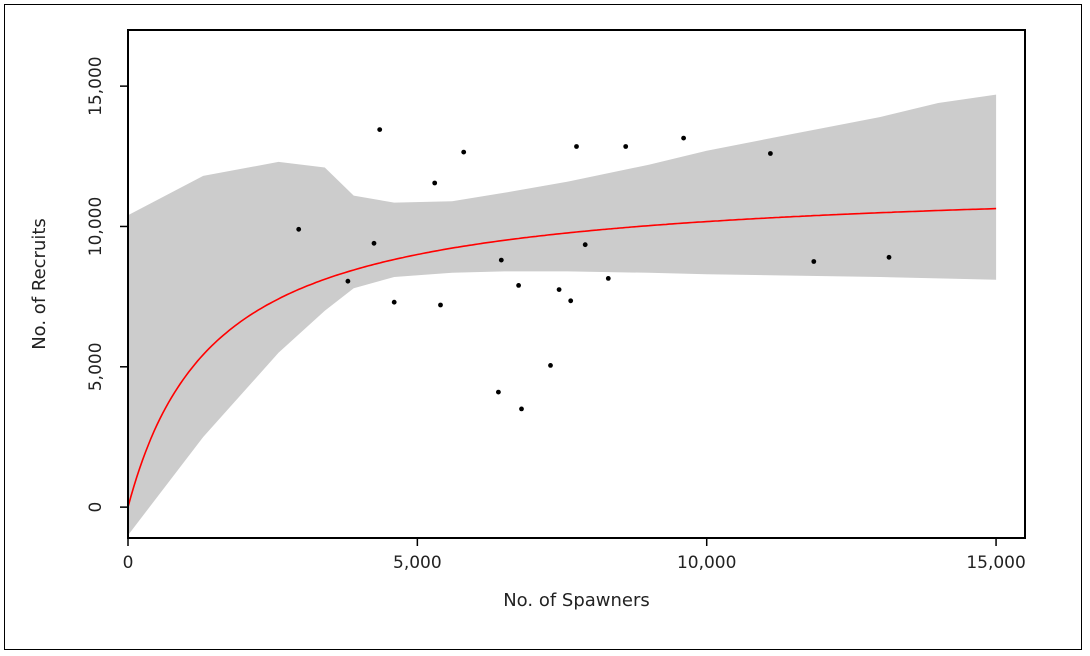  Describe the element at coordinates (39, 284) in the screenshot. I see `y-axis-title: No. of Recruits` at that location.